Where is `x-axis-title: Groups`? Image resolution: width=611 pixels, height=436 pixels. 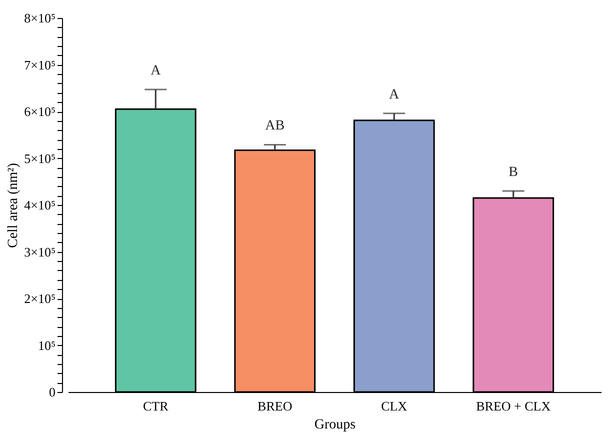 x-axis-title: Groups is located at coordinates (335, 425).